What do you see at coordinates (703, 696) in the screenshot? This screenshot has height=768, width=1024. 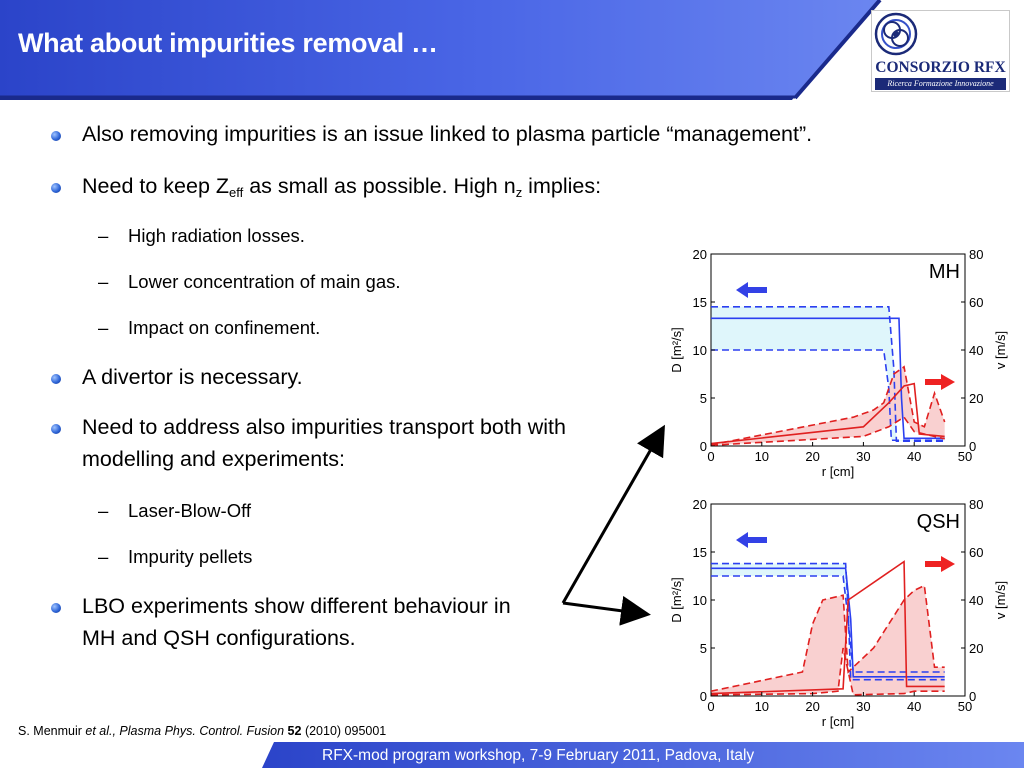 I see `y-left-tick-label: 0` at bounding box center [703, 696].